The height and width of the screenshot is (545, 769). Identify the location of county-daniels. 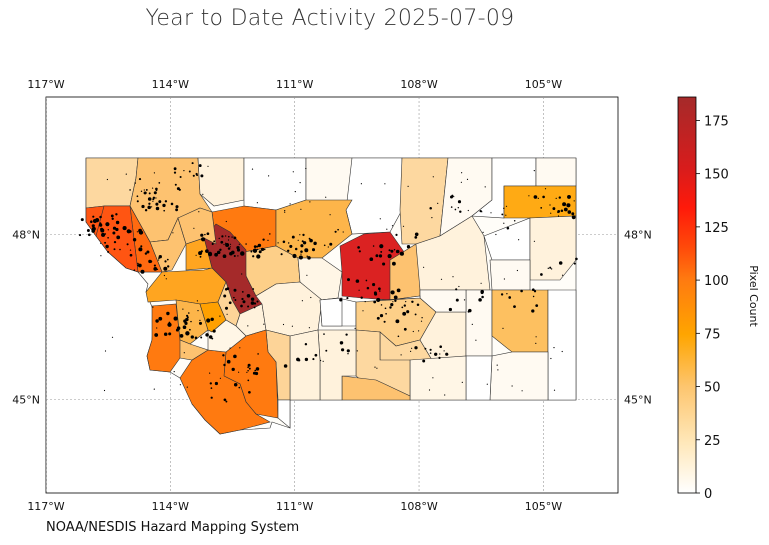
(556, 172).